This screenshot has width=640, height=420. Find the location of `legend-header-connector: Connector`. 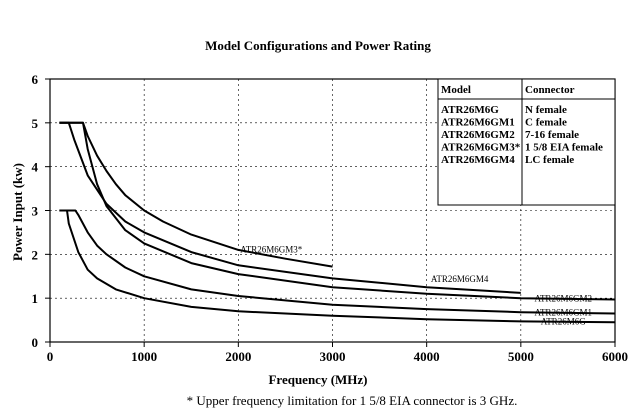

legend-header-connector: Connector is located at coordinates (550, 90).